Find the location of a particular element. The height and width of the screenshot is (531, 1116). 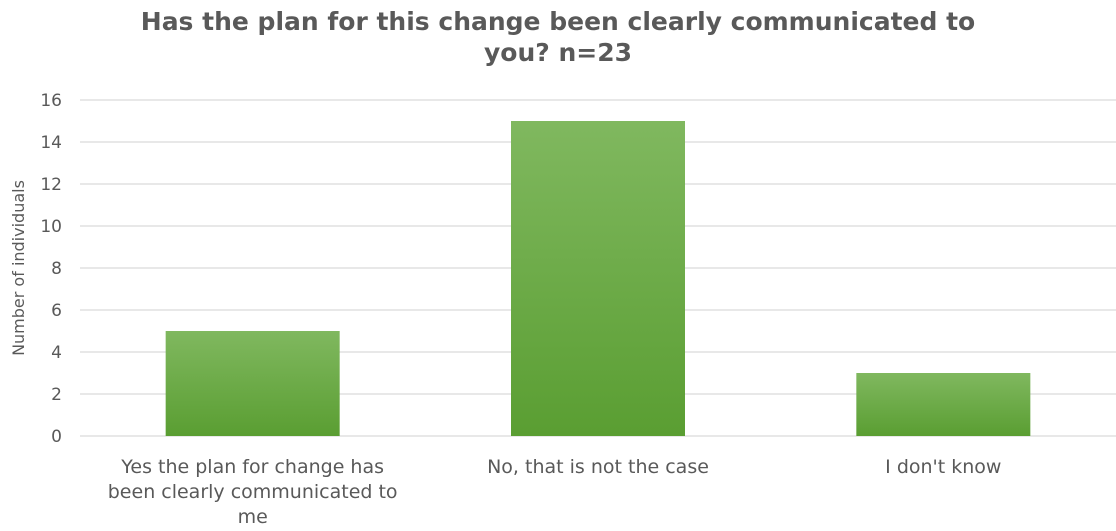

y-axis-ticks: 0 2 4 6 8 10 12 14 16 is located at coordinates (51, 269).